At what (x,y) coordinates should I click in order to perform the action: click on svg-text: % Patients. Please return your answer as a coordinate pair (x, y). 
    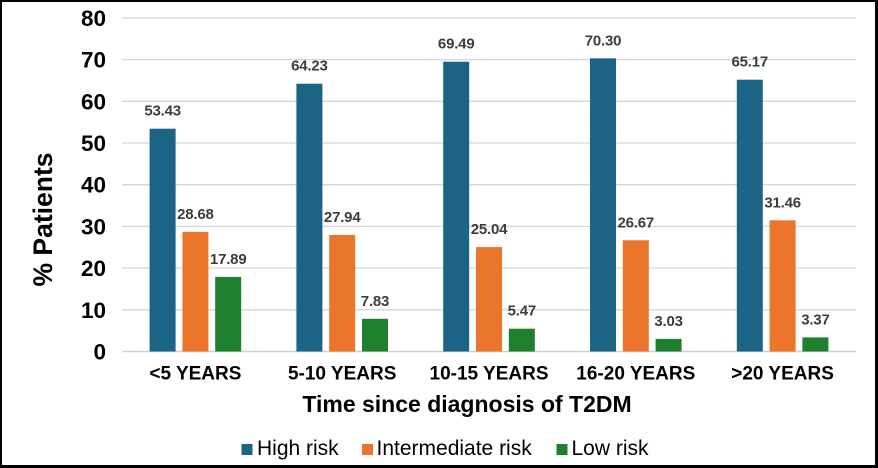
    Looking at the image, I should click on (43, 219).